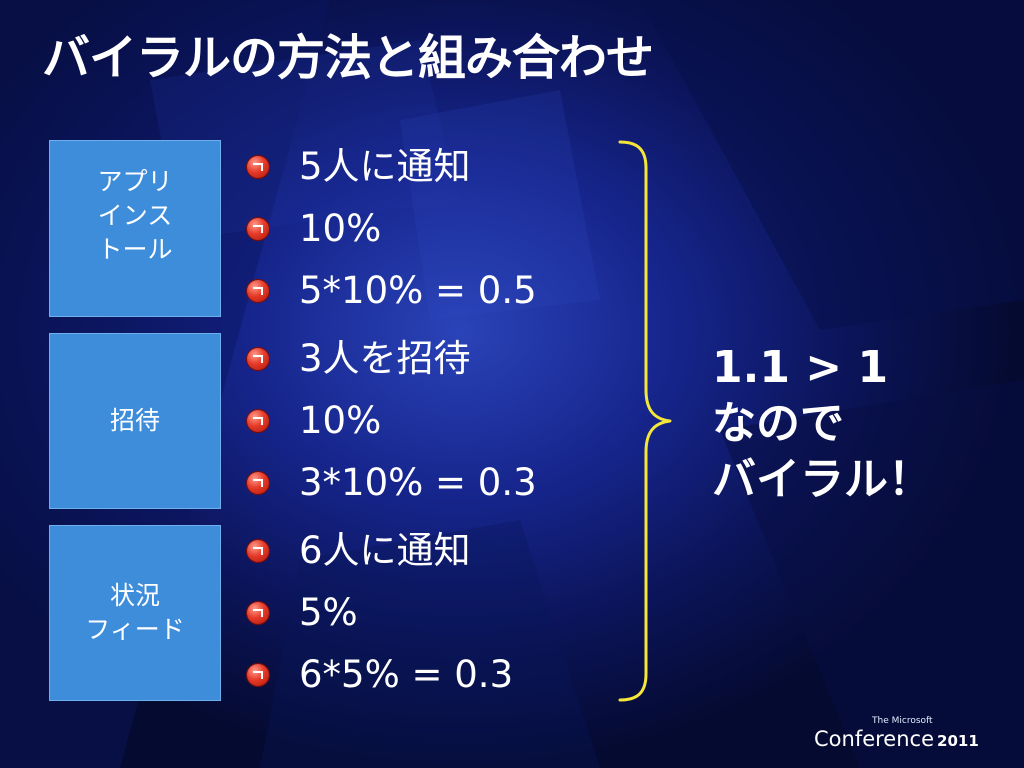 Image resolution: width=1024 pixels, height=768 pixels. I want to click on category-box-label: アプリ インス トール, so click(134, 216).